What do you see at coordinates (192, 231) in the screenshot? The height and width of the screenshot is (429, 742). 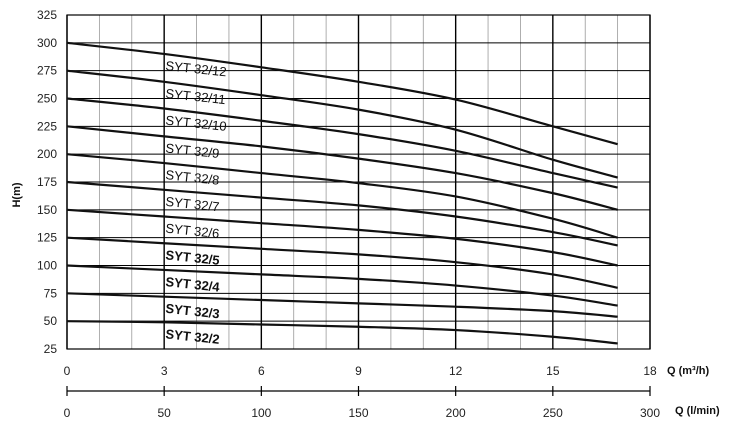 I see `series-label: SYT 32/6` at bounding box center [192, 231].